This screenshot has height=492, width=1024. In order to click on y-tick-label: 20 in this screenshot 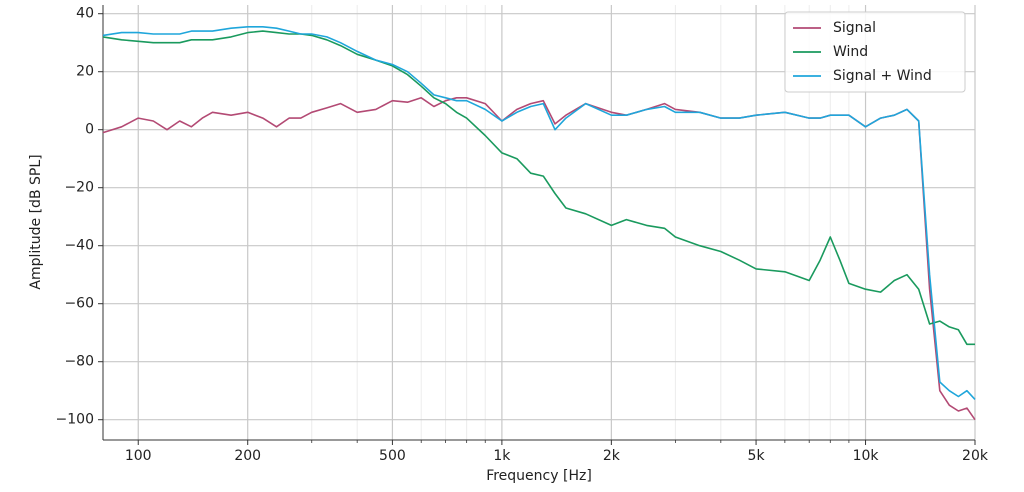, I will do `click(85, 72)`.